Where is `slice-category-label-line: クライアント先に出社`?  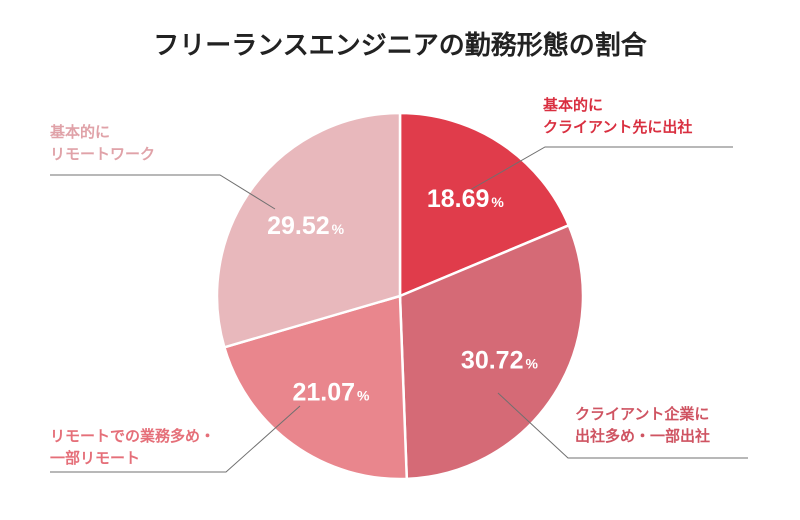 slice-category-label-line: クライアント先に出社 is located at coordinates (617, 127).